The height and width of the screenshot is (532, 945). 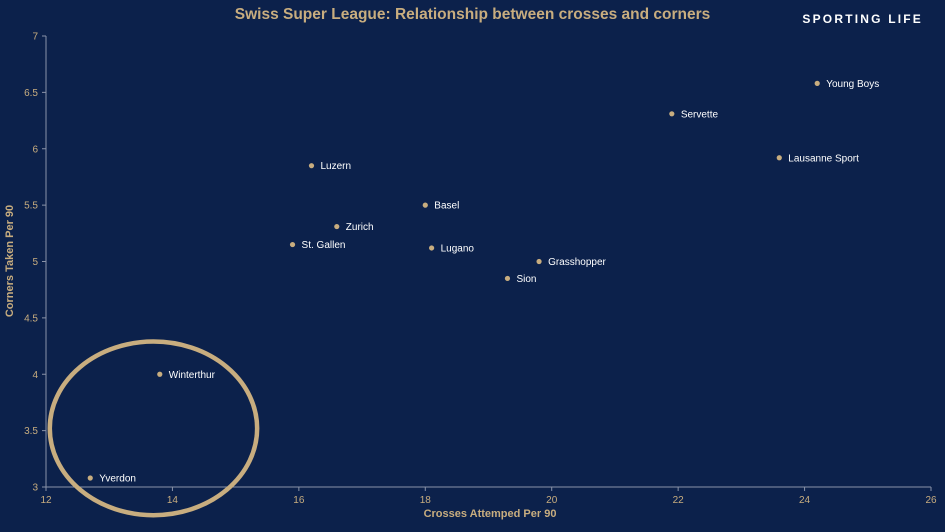 I want to click on x-tick-label: 18, so click(x=426, y=500).